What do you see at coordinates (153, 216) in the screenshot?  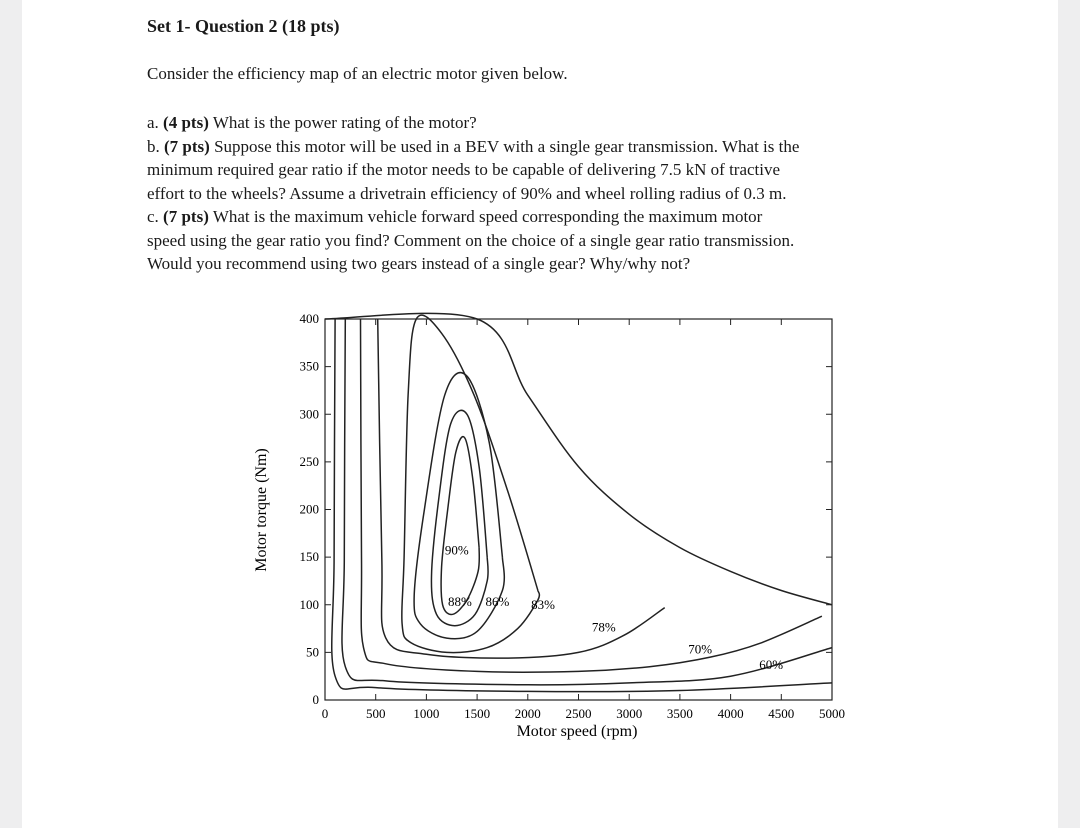 I see `question-part-c-label: c.` at bounding box center [153, 216].